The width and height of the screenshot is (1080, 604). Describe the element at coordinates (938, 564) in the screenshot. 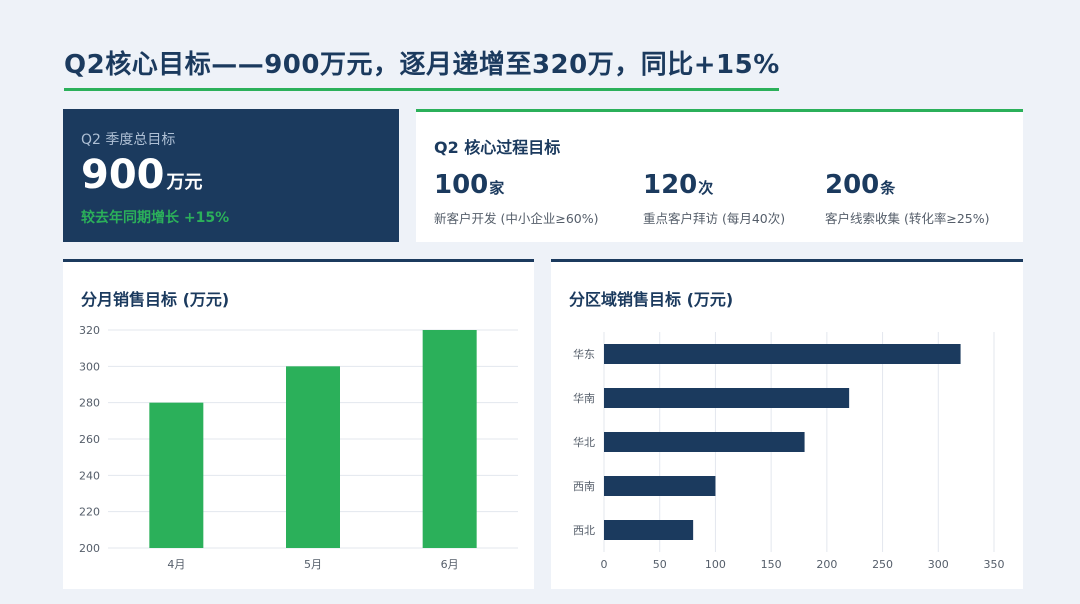

I see `x-tick-label: 300` at that location.